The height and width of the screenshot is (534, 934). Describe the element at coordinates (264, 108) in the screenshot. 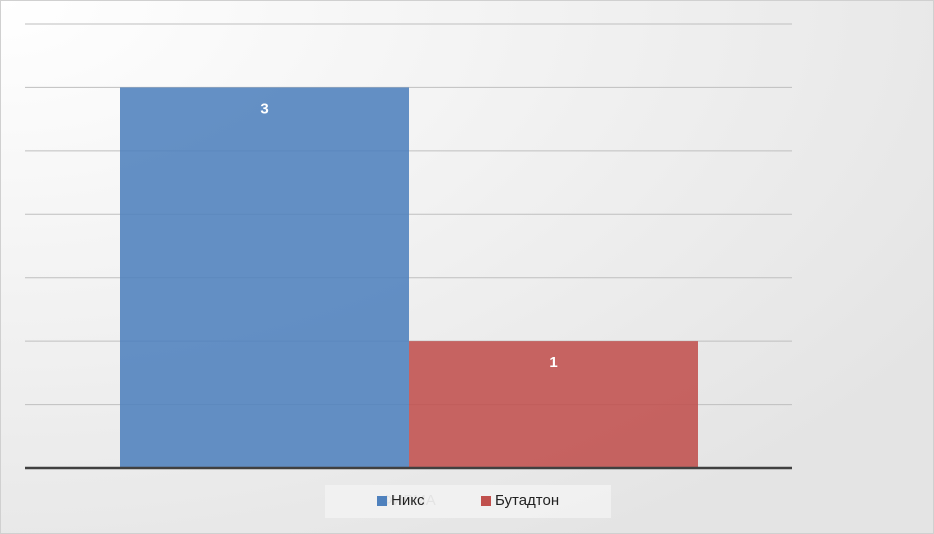

I see `data-label: 3` at that location.